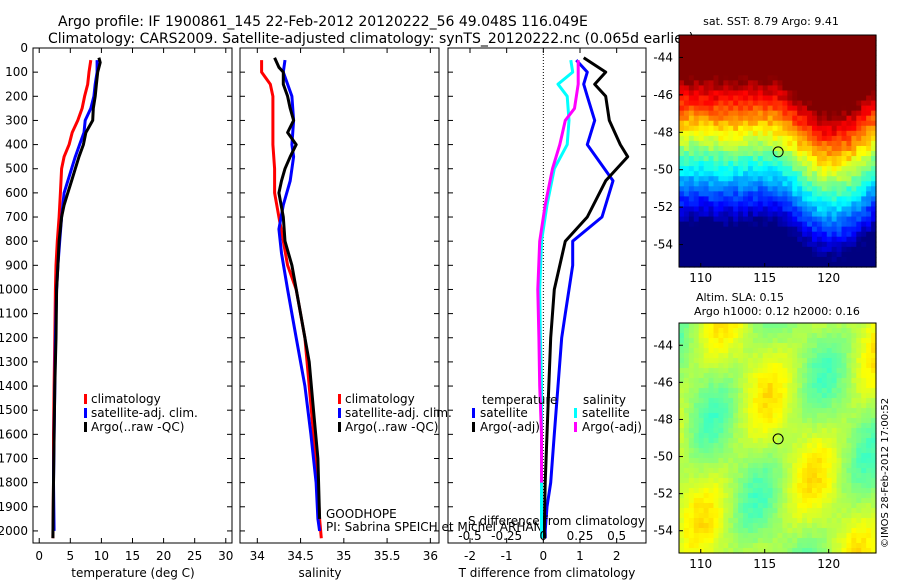  Describe the element at coordinates (137, 427) in the screenshot. I see `legend-label-argo: Argo(..raw -QC)` at that location.